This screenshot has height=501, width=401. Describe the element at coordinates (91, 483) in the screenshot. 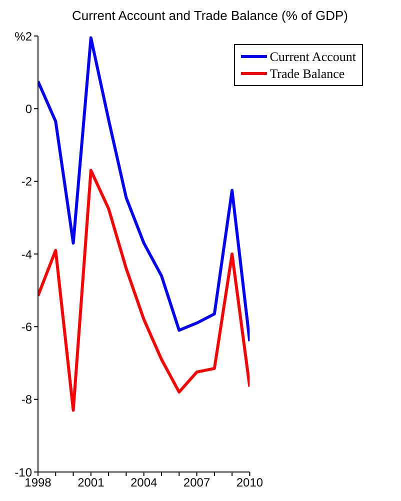

I see `x-tick-label: 2001` at that location.